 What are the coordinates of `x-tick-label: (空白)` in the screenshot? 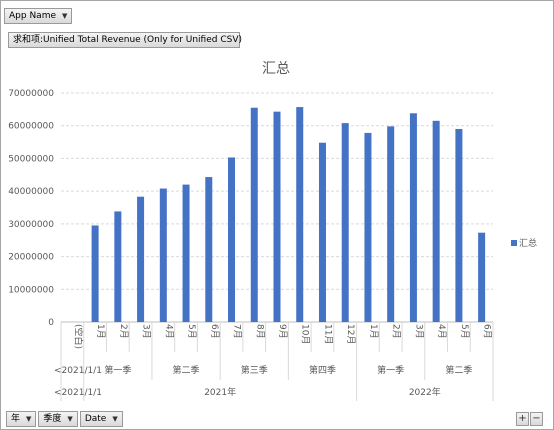 It's located at (78, 336).